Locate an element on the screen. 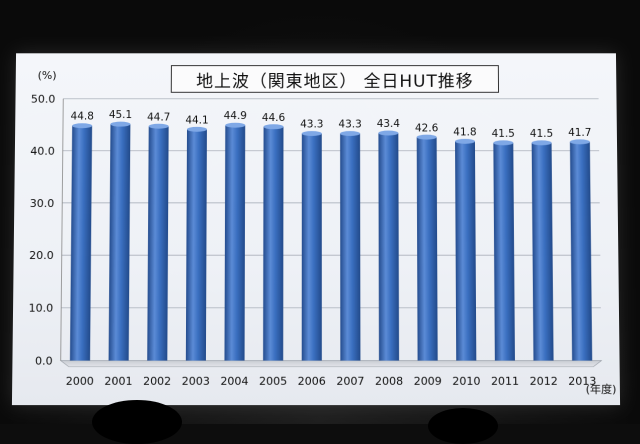 The width and height of the screenshot is (640, 444). y-axis-line is located at coordinates (62, 230).